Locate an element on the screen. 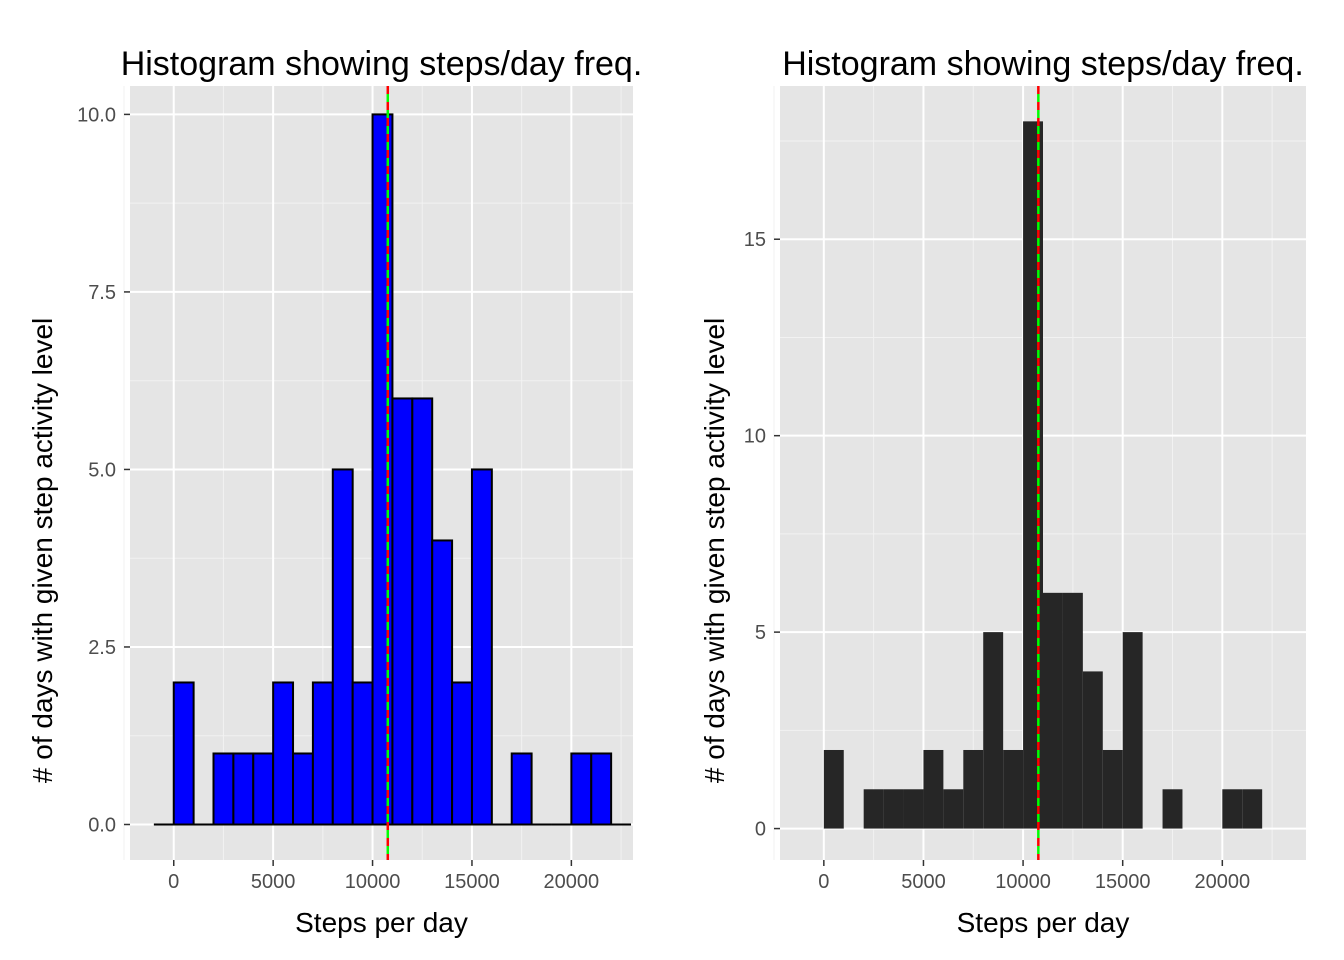  left-x-axis-title: Steps per day is located at coordinates (381, 922).